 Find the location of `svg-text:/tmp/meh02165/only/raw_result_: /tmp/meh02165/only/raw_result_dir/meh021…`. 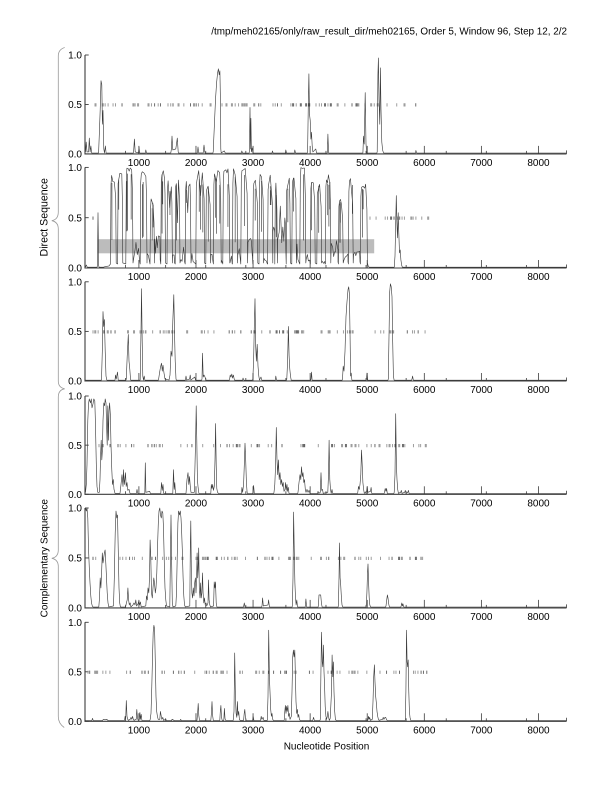

svg-text:/tmp/meh02165/only/raw_result_: /tmp/meh02165/only/raw_result_dir/meh021… is located at coordinates (389, 31).